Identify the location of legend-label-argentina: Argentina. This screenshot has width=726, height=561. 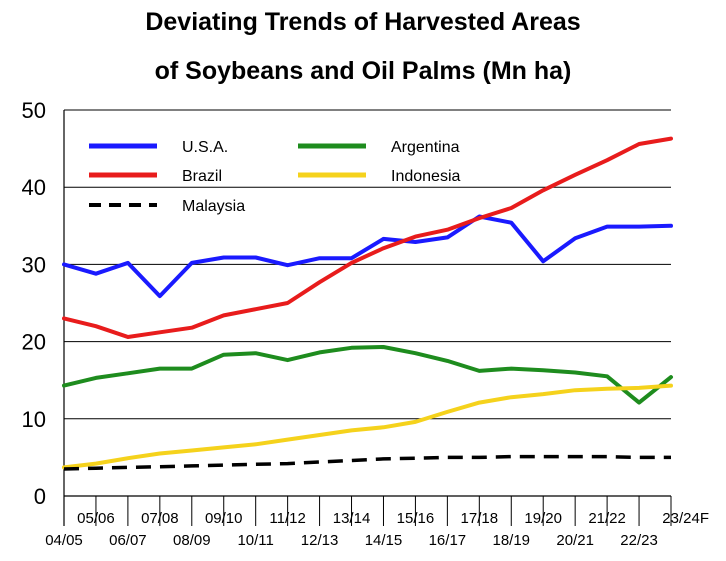
(425, 147).